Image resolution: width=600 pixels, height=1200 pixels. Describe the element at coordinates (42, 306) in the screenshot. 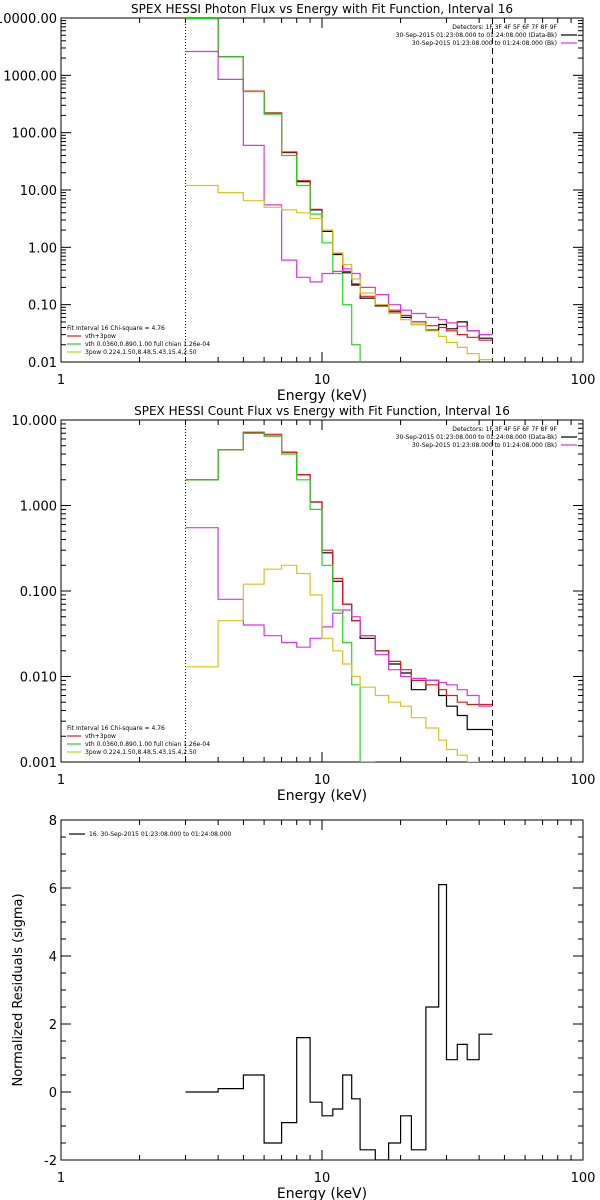

I see `y-tick-label: 0.10` at that location.